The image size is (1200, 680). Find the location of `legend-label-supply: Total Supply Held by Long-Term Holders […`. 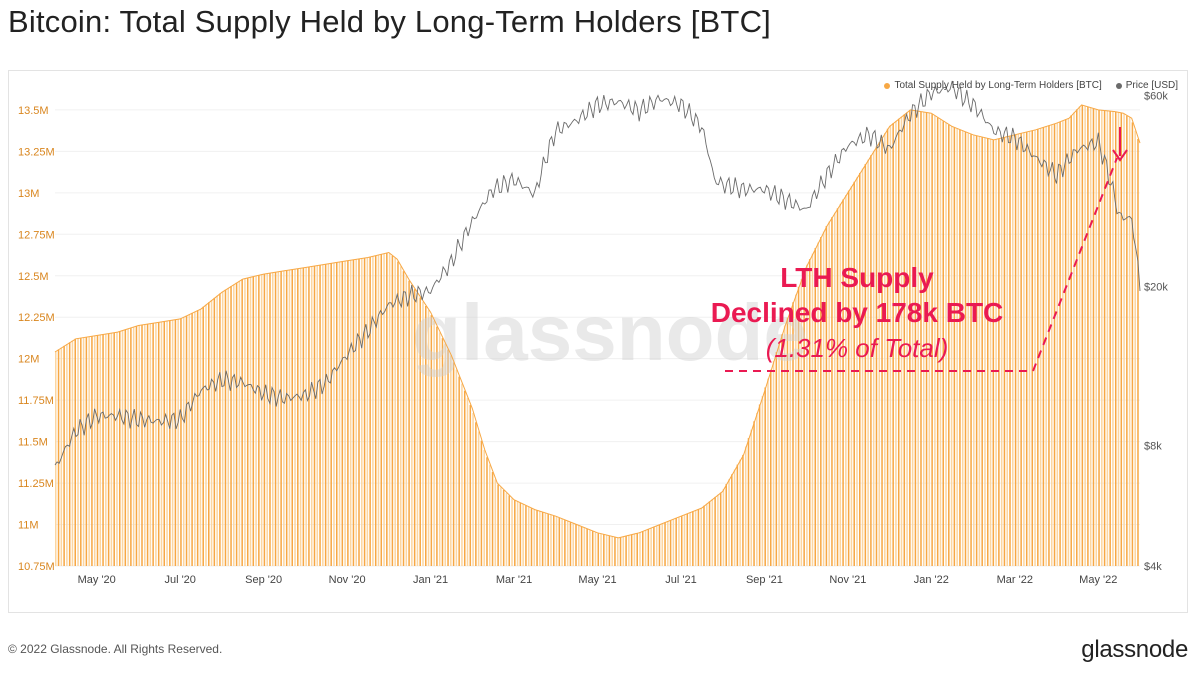

legend-label-supply: Total Supply Held by Long-Term Holders [… is located at coordinates (998, 85).